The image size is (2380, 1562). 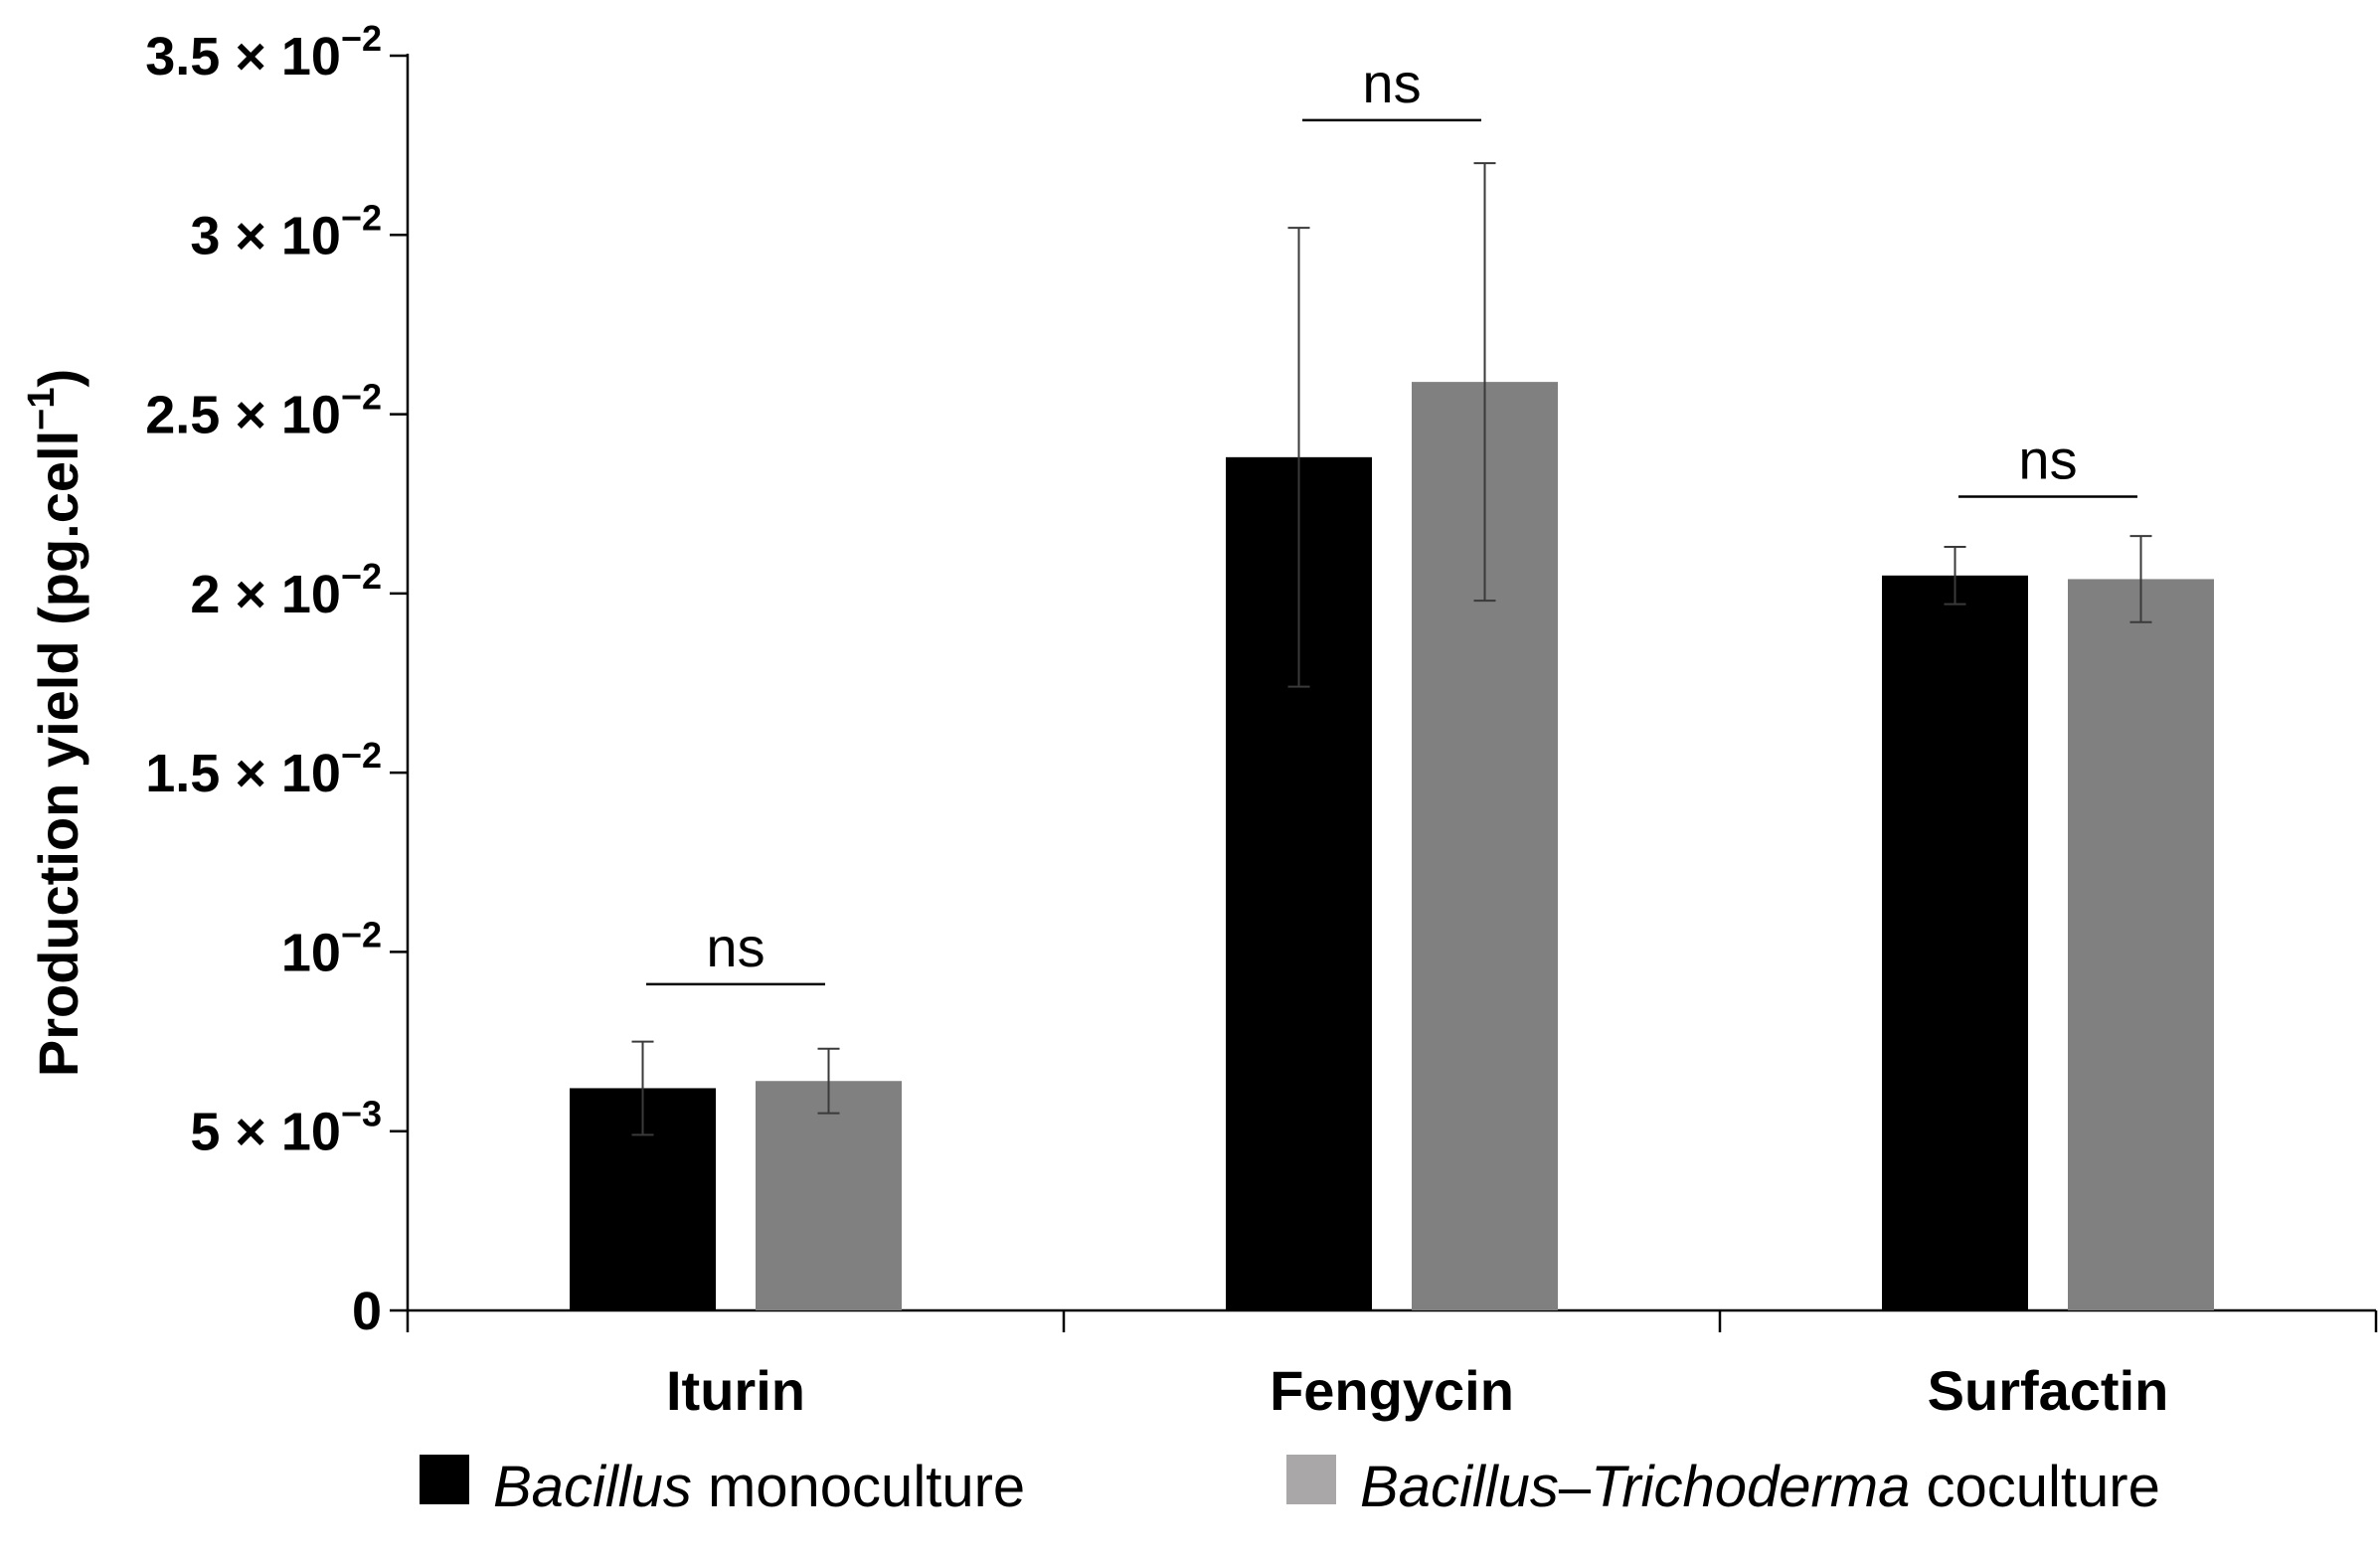 I want to click on y-axis-label: Production yield (pg.cell−1), so click(x=55, y=723).